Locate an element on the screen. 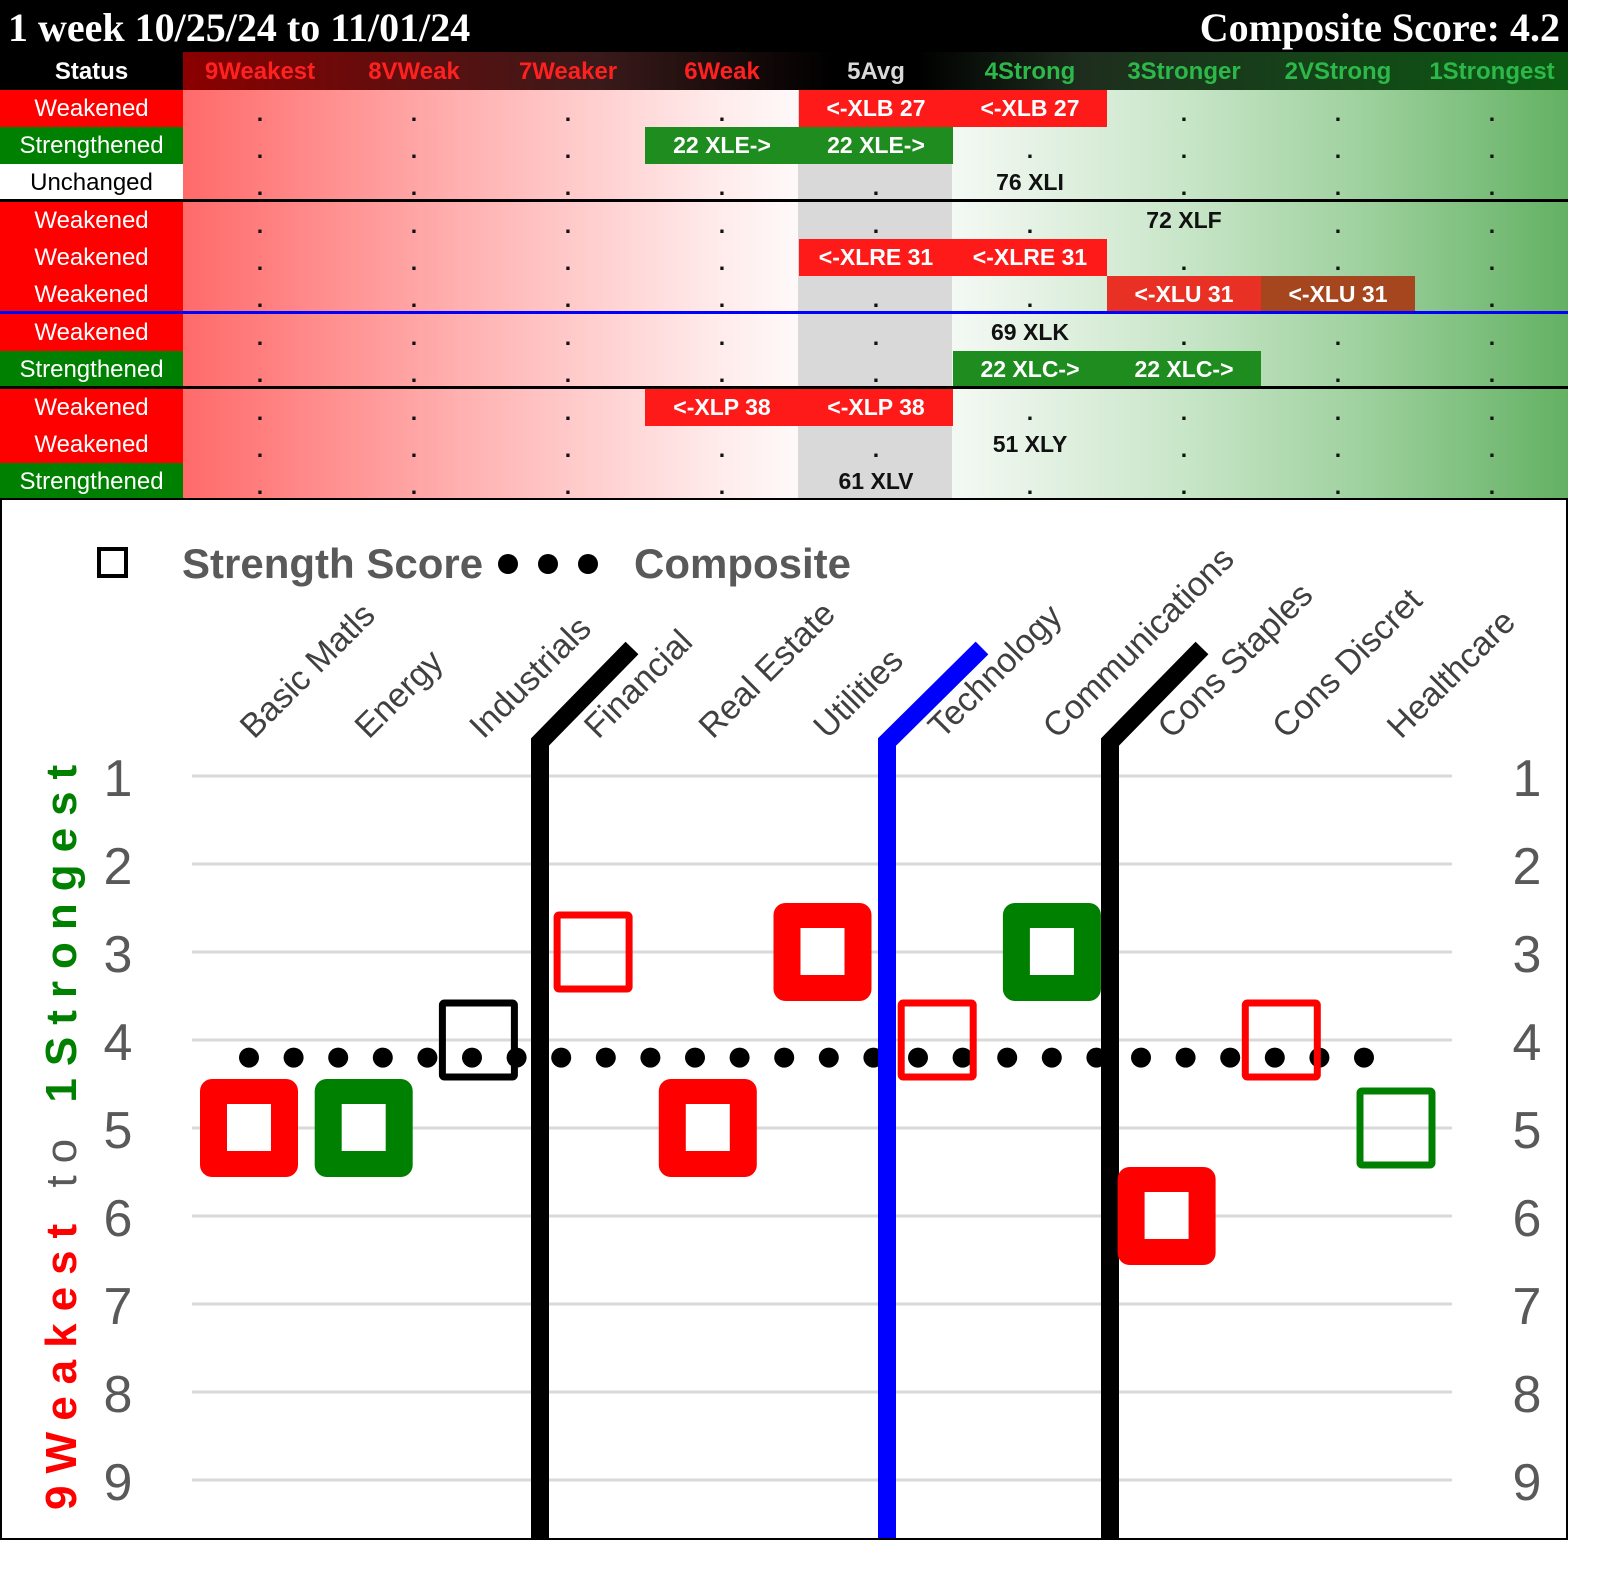 This screenshot has width=1620, height=1596. legend-composite-label: Composite is located at coordinates (742, 563).